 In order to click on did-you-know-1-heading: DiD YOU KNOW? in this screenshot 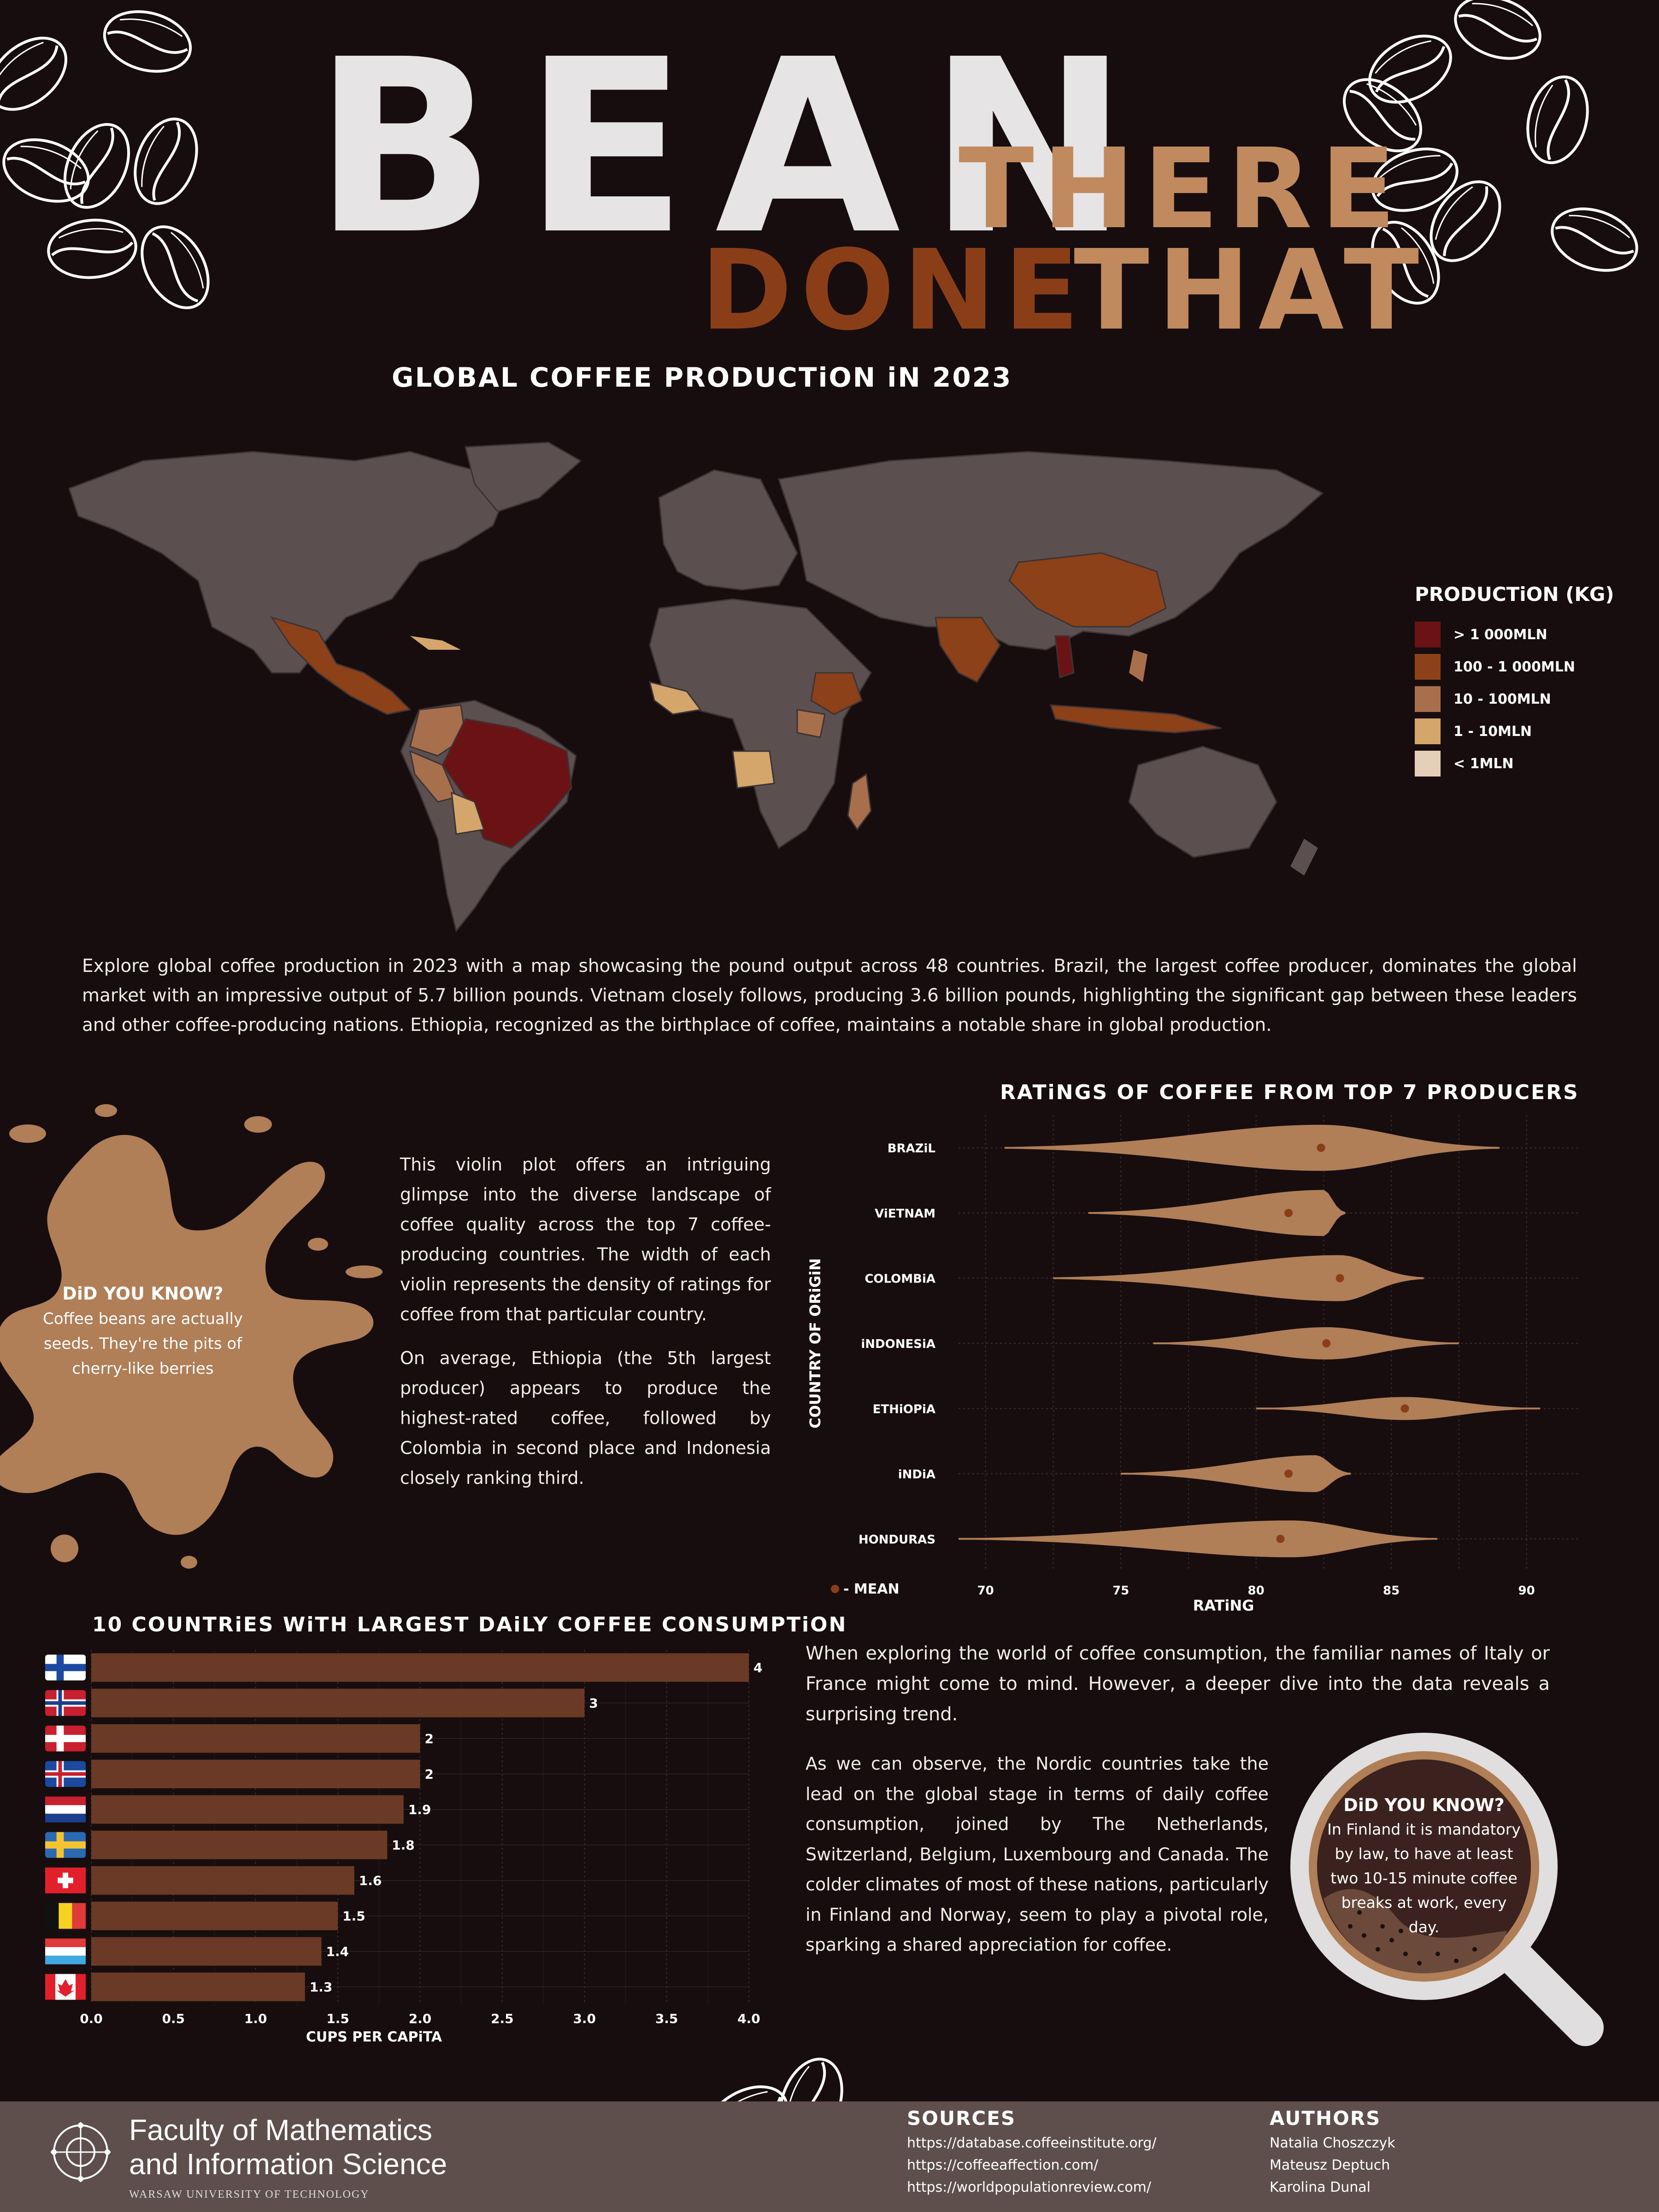, I will do `click(143, 1293)`.